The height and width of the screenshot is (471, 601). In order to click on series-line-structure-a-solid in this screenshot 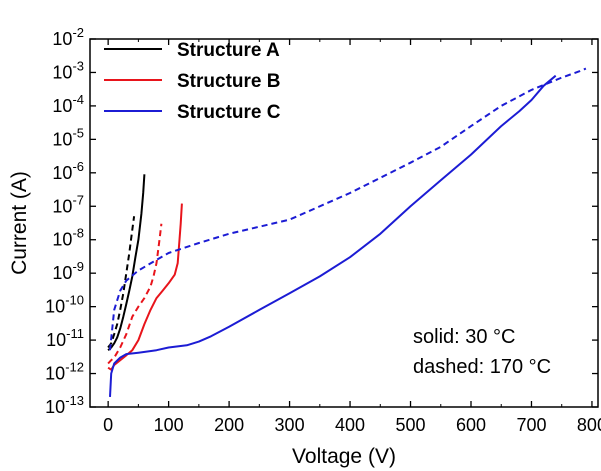, I will do `click(126, 262)`.